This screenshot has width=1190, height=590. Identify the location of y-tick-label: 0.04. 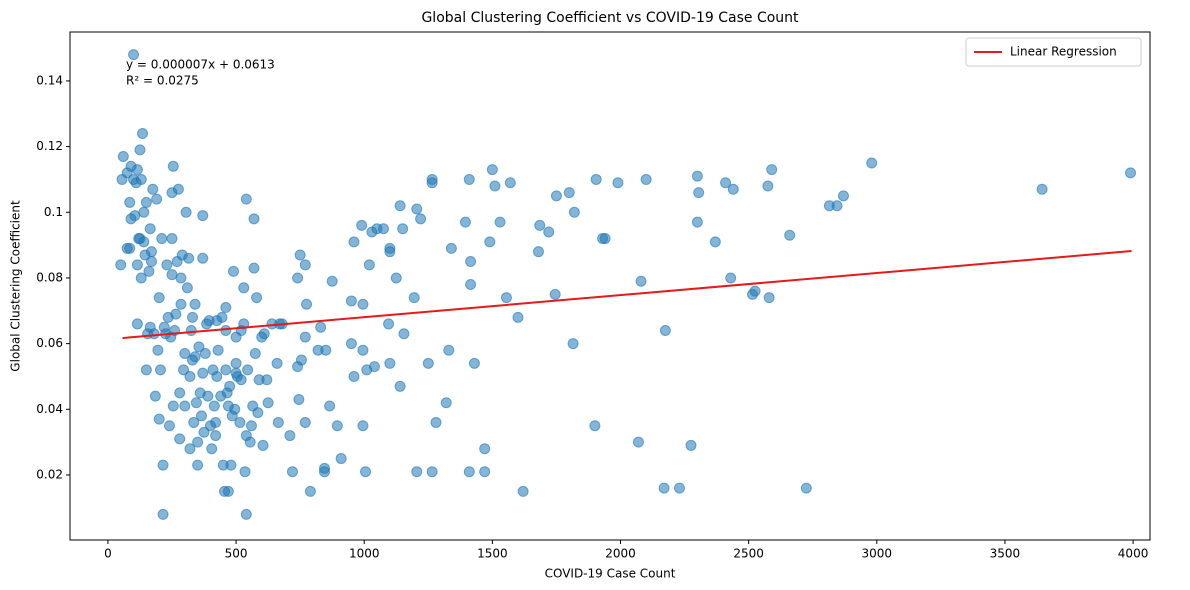
(49, 409).